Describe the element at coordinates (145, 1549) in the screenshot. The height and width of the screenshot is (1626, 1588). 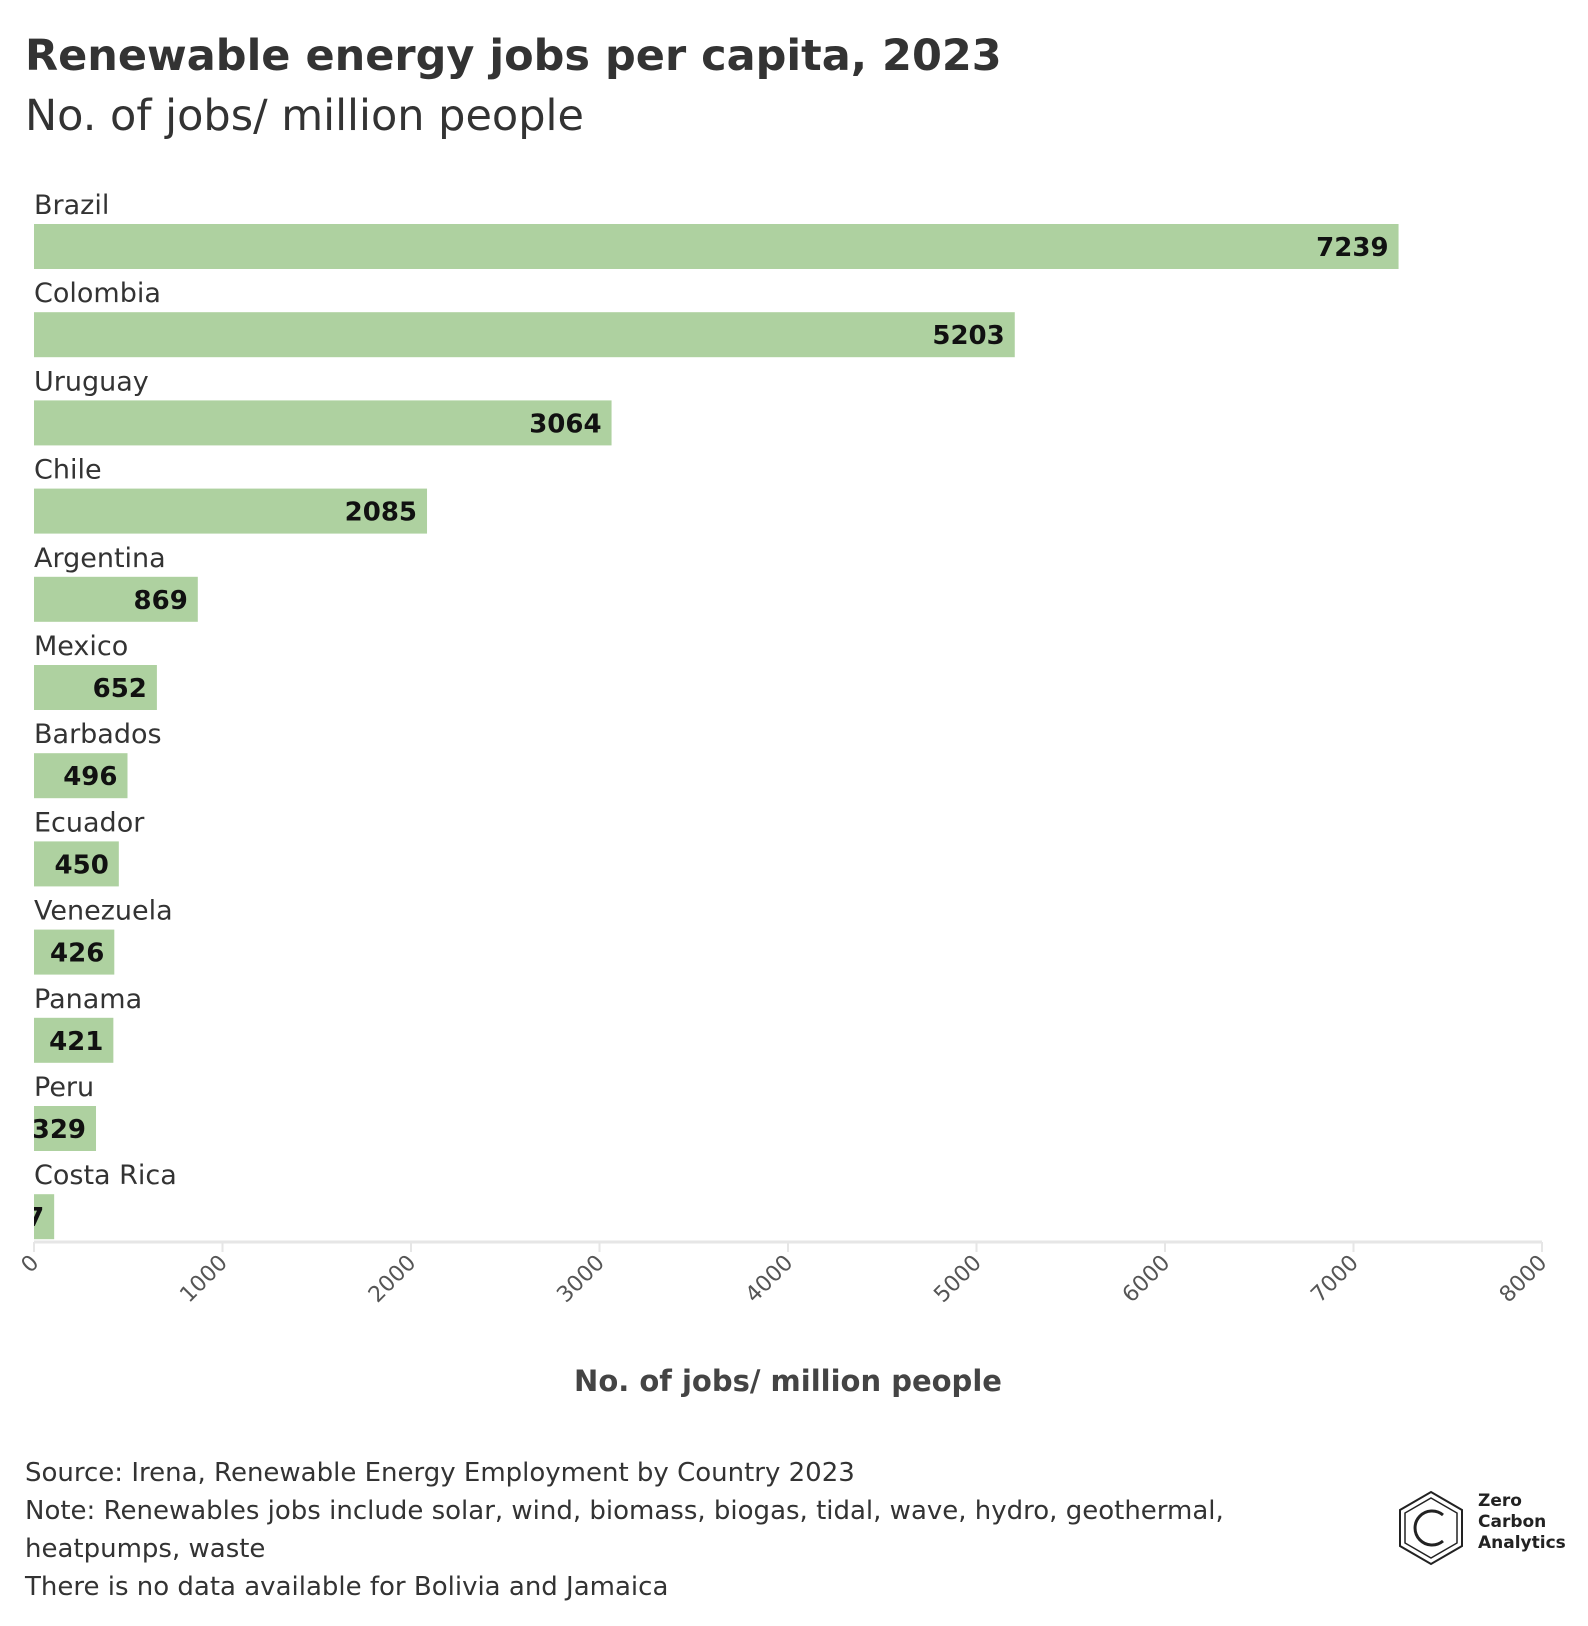
I see `footnote: heatpumps, waste` at that location.